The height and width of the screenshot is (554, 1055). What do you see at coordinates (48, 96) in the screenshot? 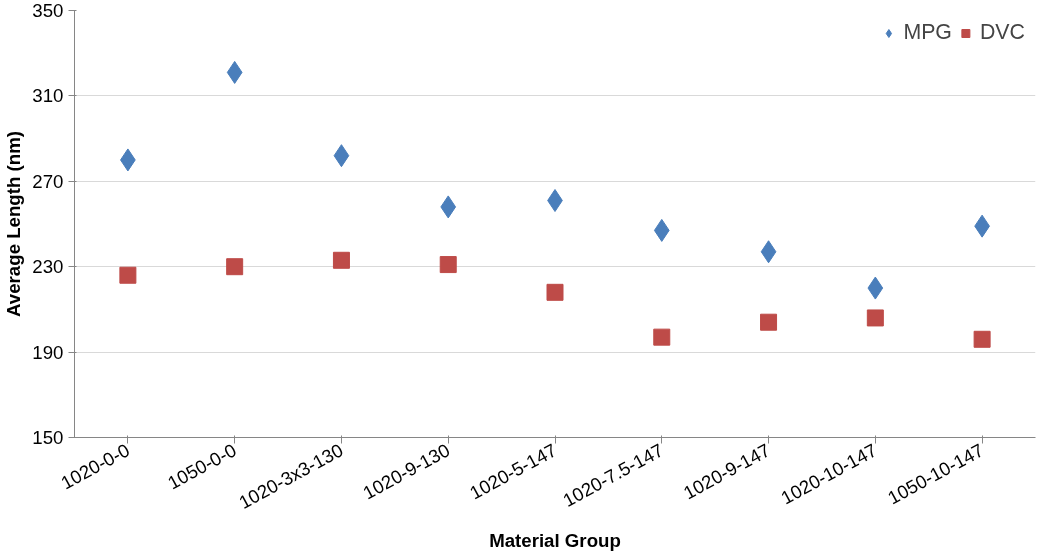
I see `y-tick-label: 310` at bounding box center [48, 96].